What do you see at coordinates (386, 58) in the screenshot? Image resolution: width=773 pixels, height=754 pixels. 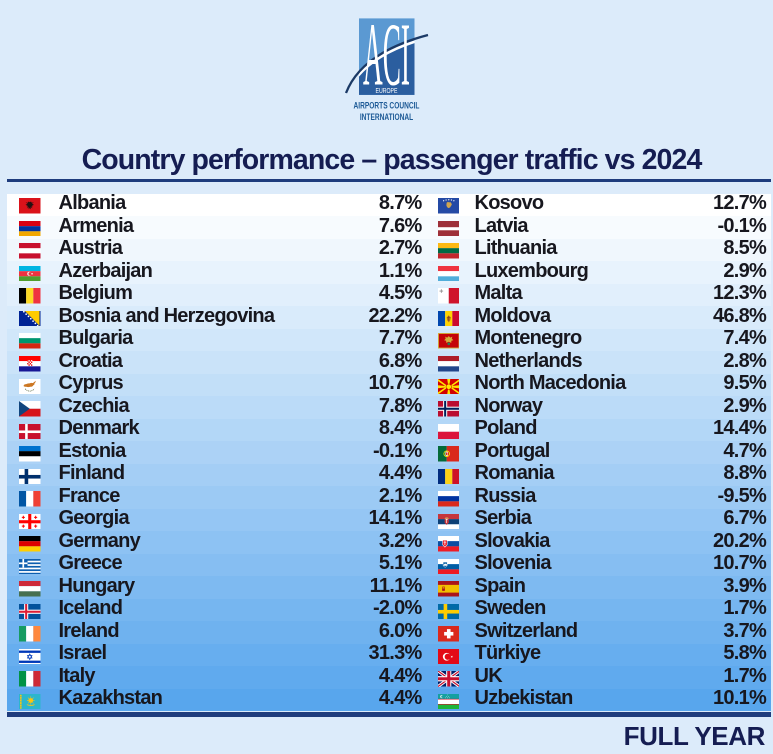 I see `svg-text: ACI` at bounding box center [386, 58].